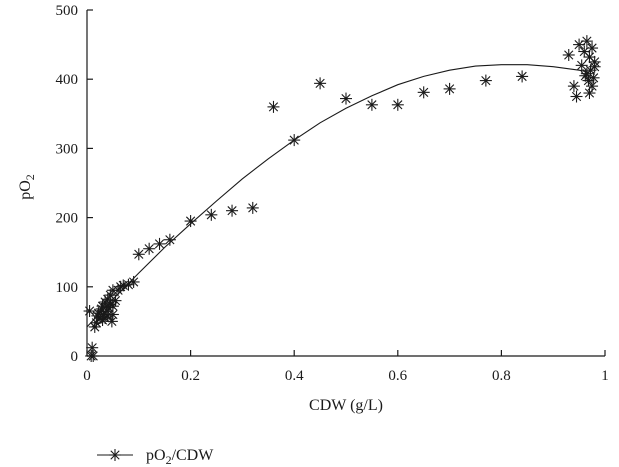 The image size is (619, 467). I want to click on y-tick-label: 300, so click(67, 149).